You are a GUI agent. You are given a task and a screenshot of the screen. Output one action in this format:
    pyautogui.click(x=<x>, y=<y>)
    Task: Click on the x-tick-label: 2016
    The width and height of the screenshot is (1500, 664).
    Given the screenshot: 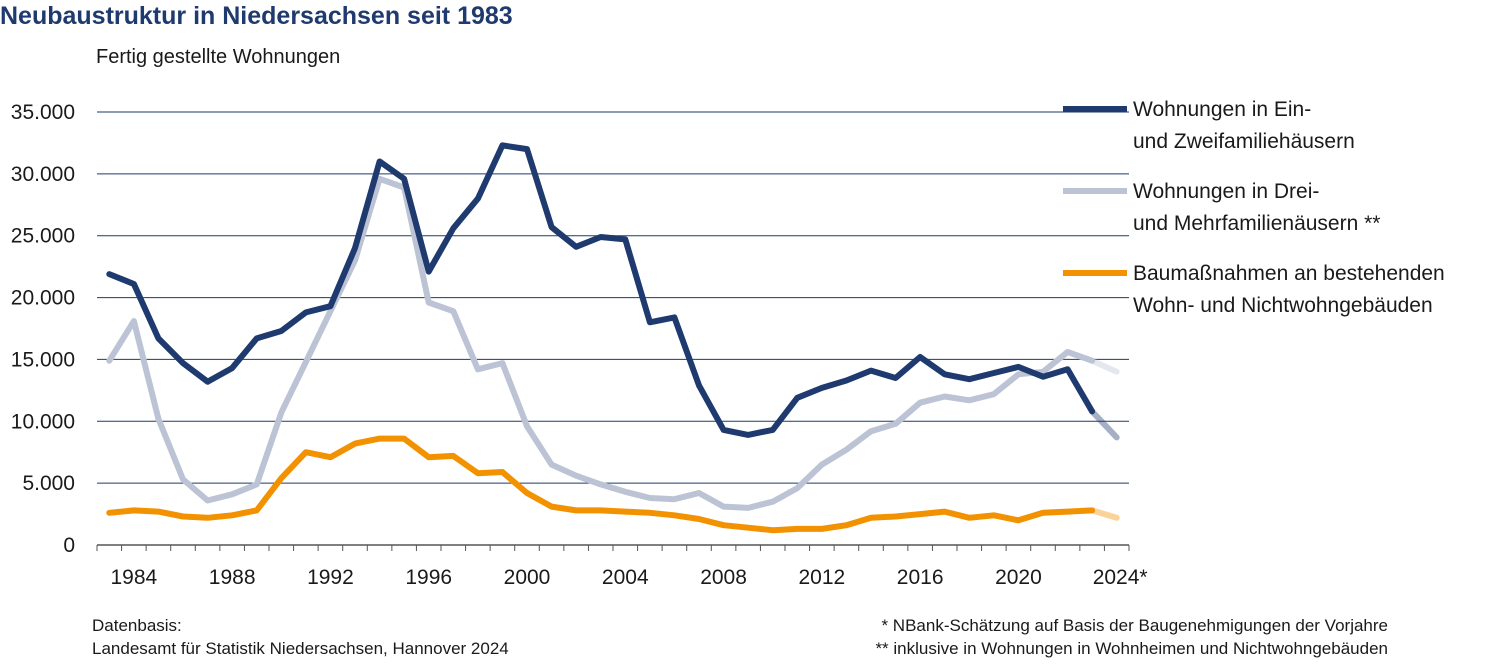 What is the action you would take?
    pyautogui.click(x=920, y=577)
    